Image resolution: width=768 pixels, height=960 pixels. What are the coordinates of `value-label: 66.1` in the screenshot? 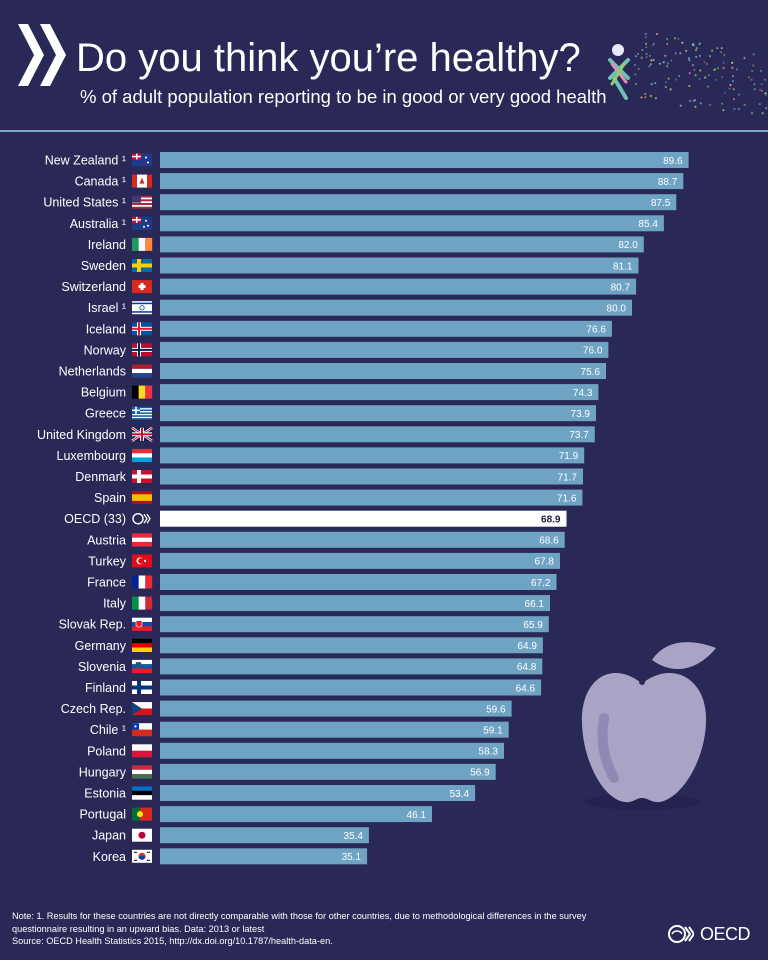 It's located at (535, 604).